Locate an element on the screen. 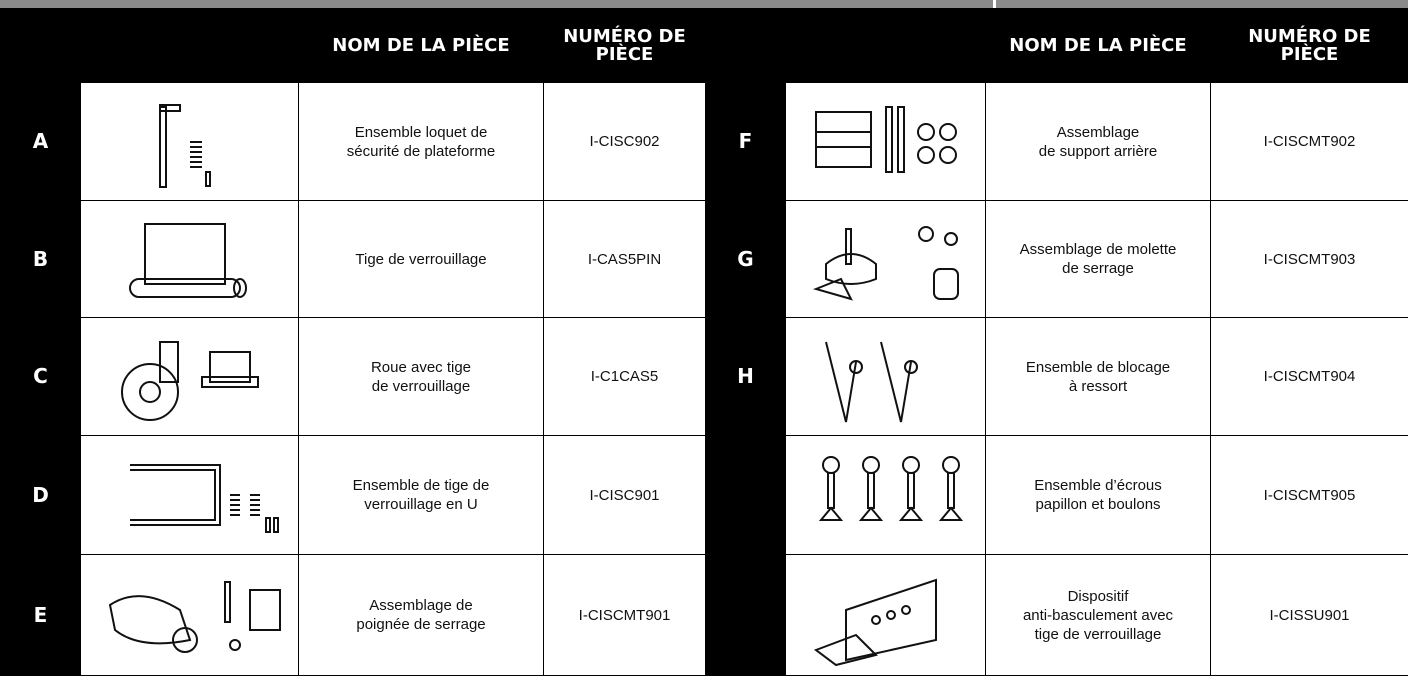 This screenshot has height=676, width=1408. text-line: de support arrière is located at coordinates (1098, 151).